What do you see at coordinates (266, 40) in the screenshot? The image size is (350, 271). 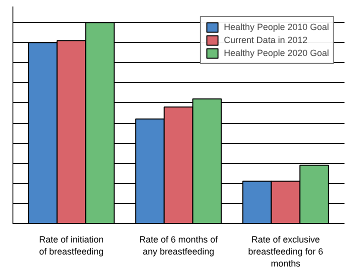 I see `legend-label: Current Data in 2012` at bounding box center [266, 40].